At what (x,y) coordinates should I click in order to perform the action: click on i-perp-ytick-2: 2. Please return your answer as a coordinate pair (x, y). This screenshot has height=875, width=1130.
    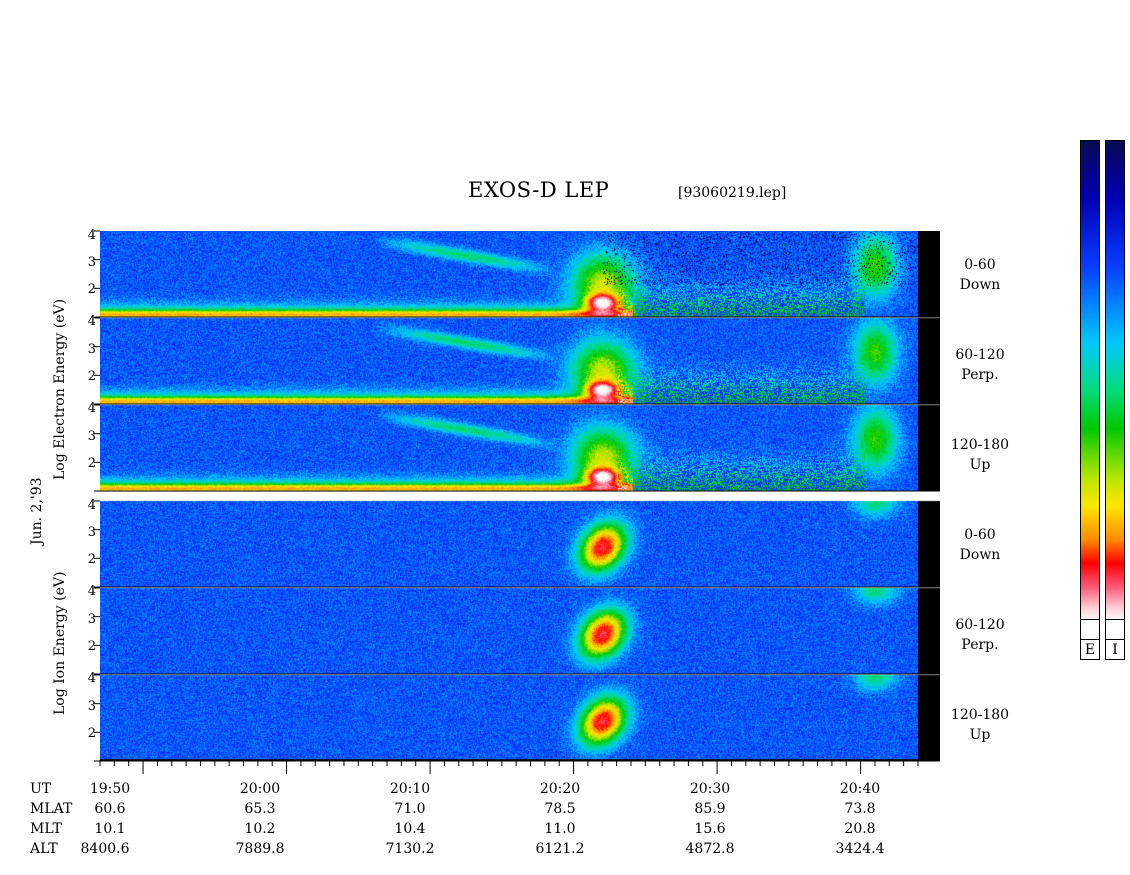
    Looking at the image, I should click on (91, 646).